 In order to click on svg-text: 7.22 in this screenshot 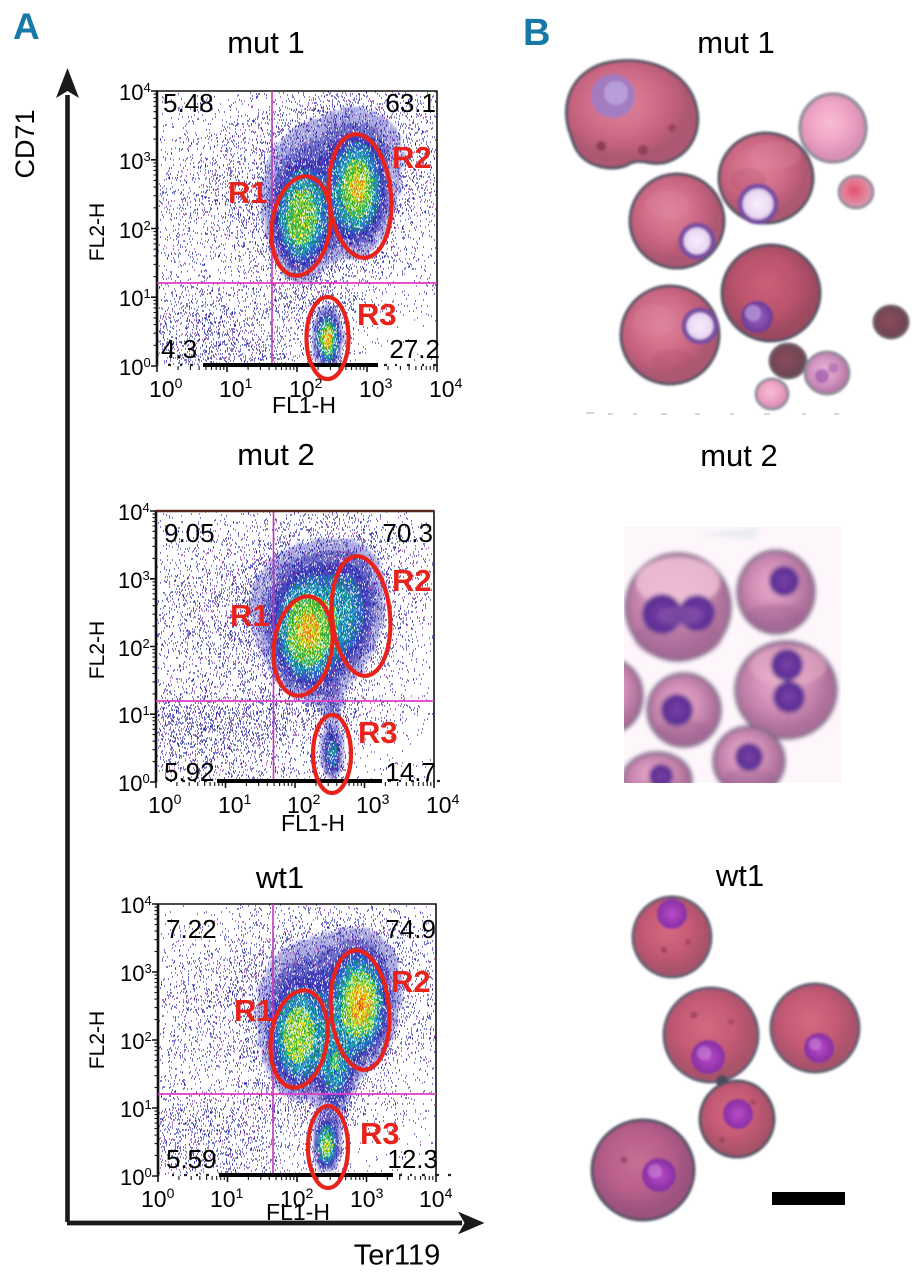, I will do `click(191, 929)`.